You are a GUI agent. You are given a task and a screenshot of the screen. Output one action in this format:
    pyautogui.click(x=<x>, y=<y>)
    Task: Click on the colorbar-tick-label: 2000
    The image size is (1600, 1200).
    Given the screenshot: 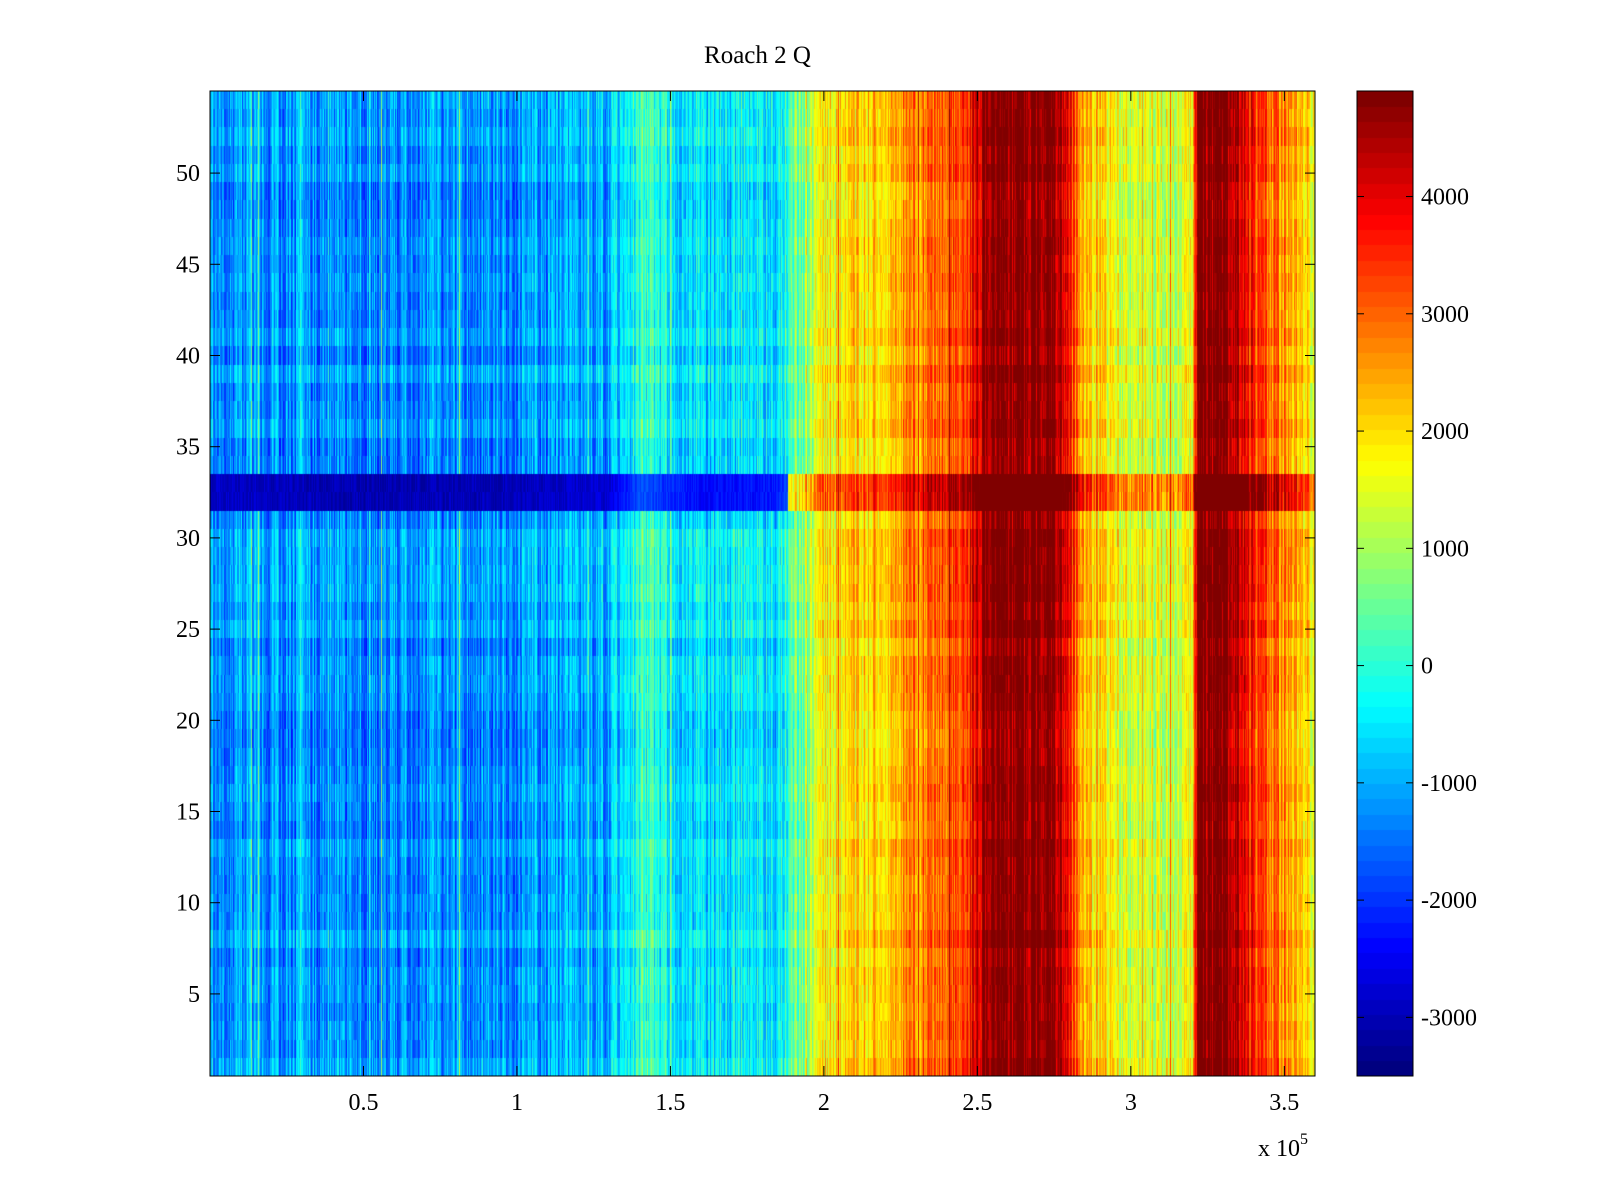 What is the action you would take?
    pyautogui.click(x=1445, y=432)
    